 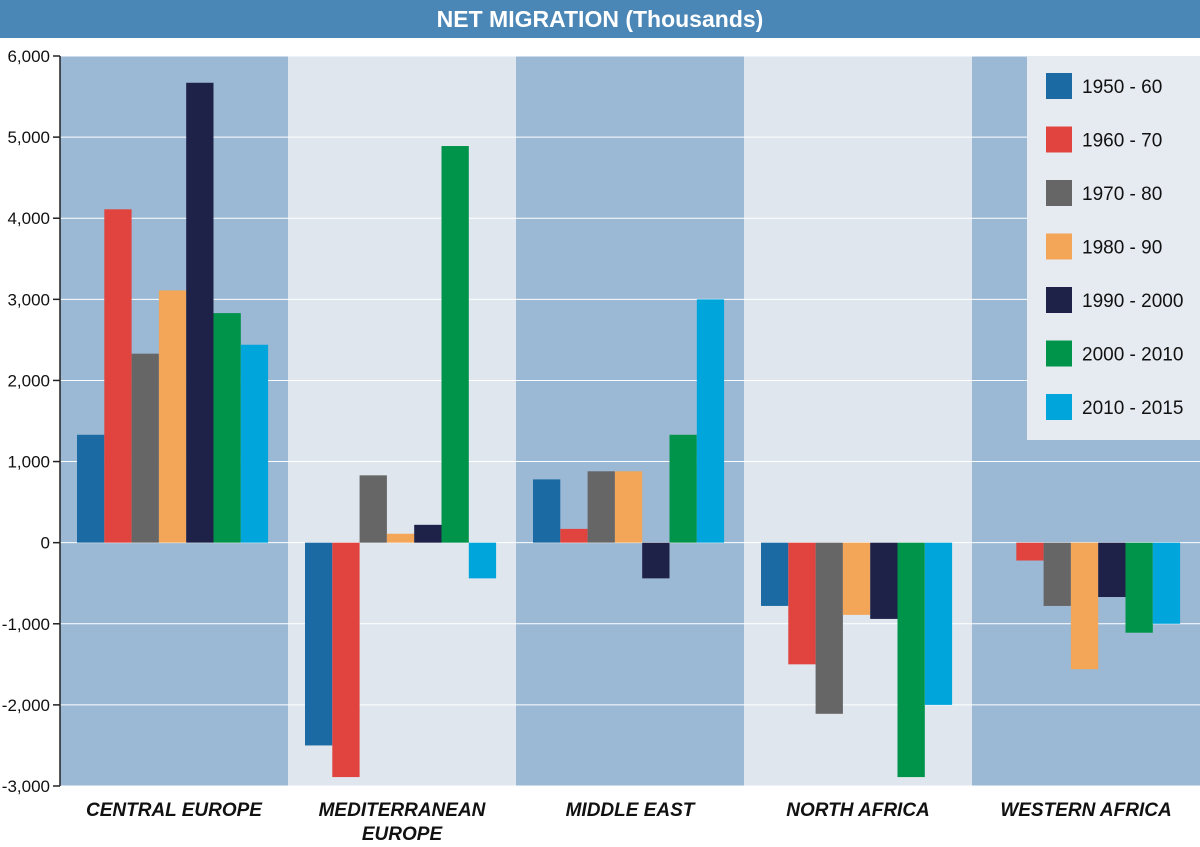 What do you see at coordinates (1122, 194) in the screenshot?
I see `legend-label: 1970 - 80` at bounding box center [1122, 194].